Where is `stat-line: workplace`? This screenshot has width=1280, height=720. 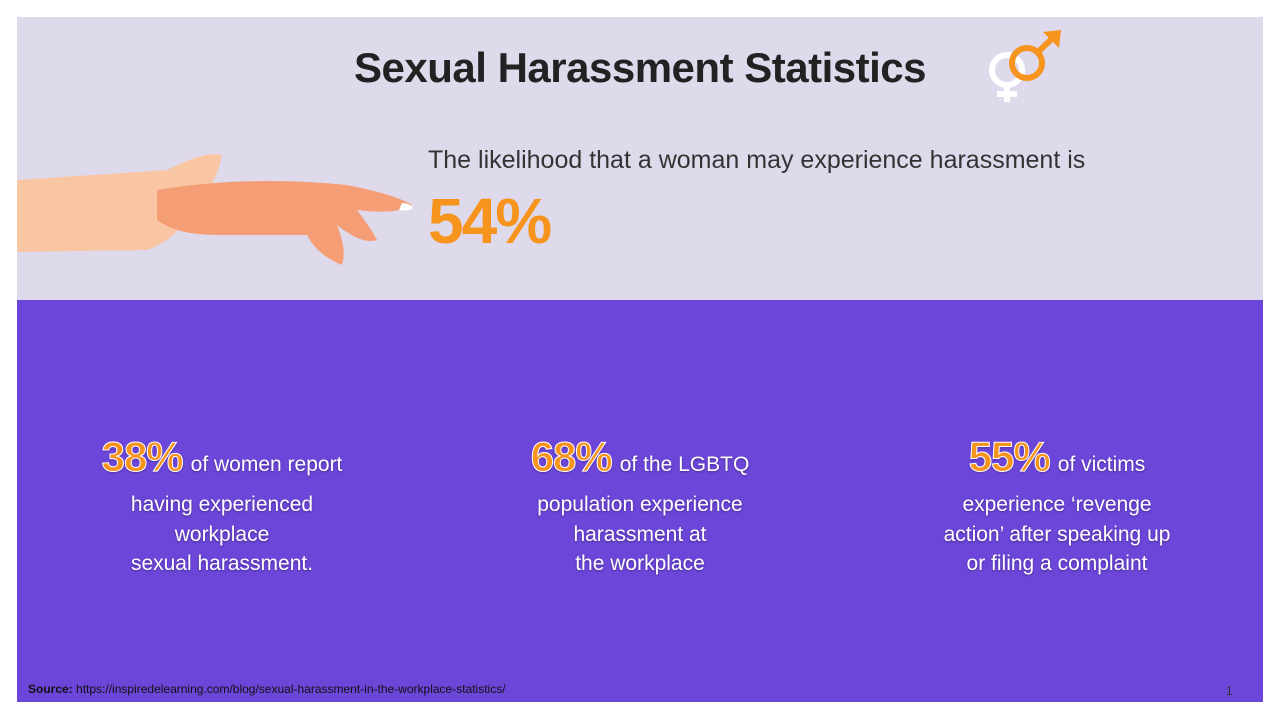
stat-line: workplace is located at coordinates (222, 535).